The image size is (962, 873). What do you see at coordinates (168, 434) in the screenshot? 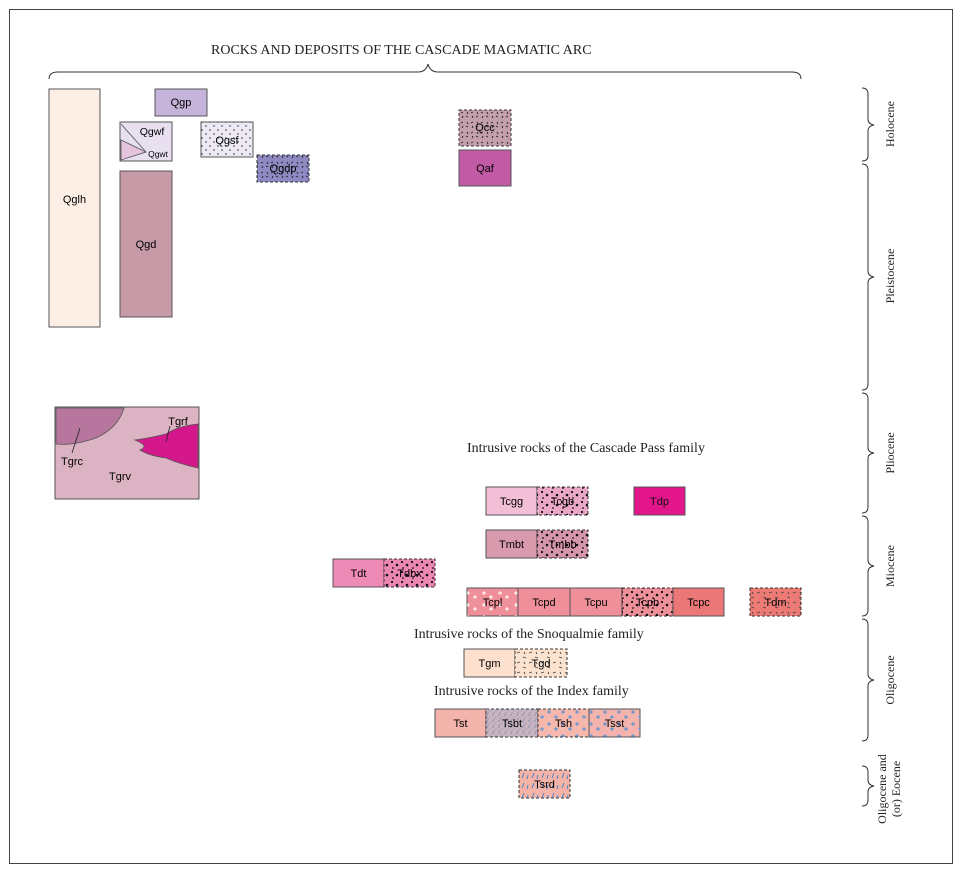
I see `tgrf-leader` at bounding box center [168, 434].